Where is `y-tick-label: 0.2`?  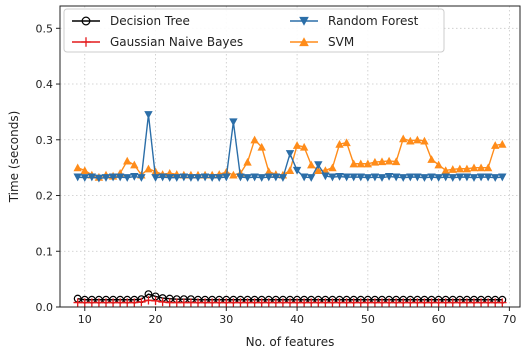 y-tick-label: 0.2 is located at coordinates (45, 196).